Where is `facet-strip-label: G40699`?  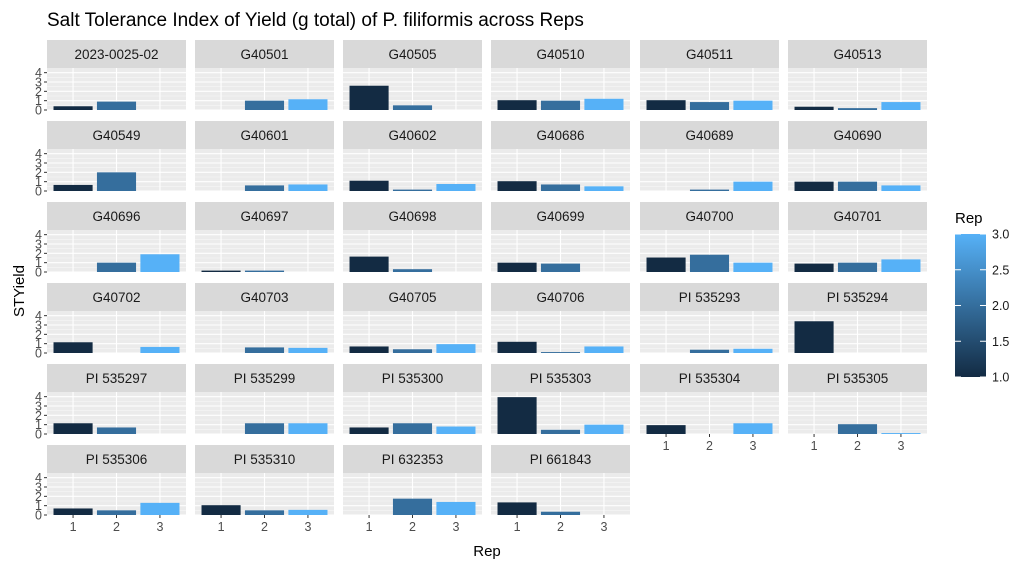 facet-strip-label: G40699 is located at coordinates (560, 216).